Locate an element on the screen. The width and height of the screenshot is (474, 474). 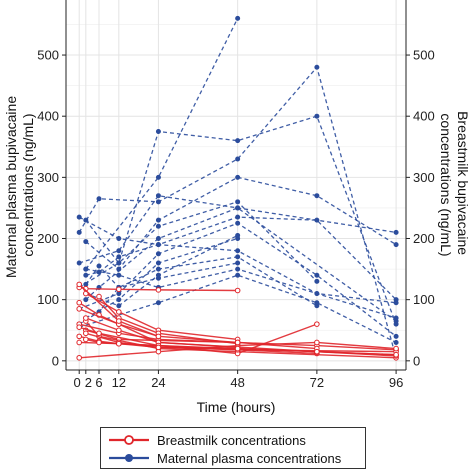
y-axis-title-right-line2: concentrations (ng/mL) is located at coordinates (446, 184).